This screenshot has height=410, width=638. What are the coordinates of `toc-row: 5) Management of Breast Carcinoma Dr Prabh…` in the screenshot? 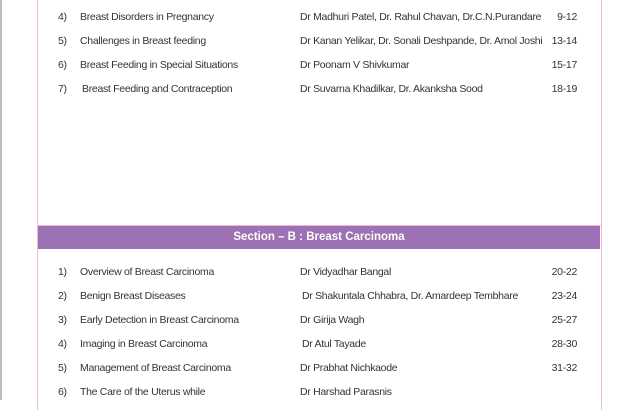 It's located at (319, 368).